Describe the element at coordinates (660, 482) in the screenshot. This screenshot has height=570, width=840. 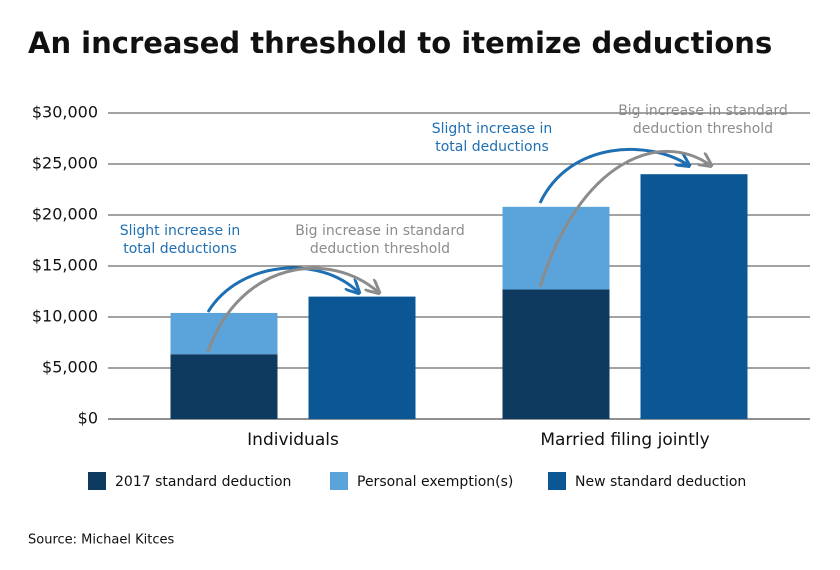
I see `legend-label: New standard deduction` at that location.